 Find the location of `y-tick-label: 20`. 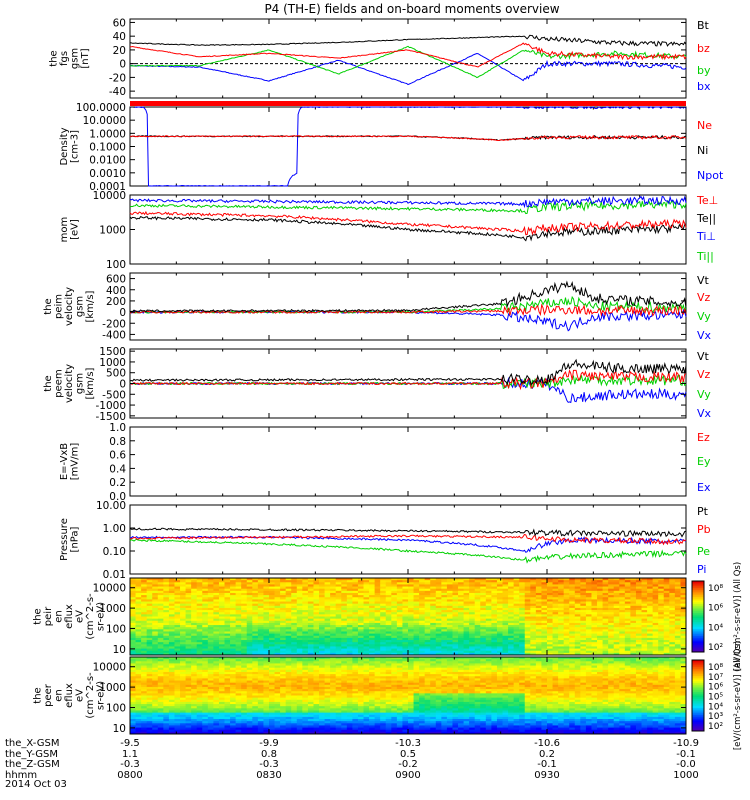

y-tick-label: 20 is located at coordinates (119, 51).